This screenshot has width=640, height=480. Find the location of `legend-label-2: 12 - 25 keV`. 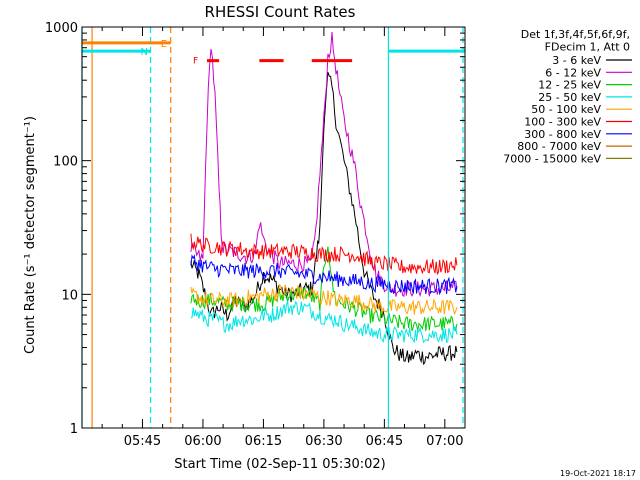

legend-label-2: 12 - 25 keV is located at coordinates (569, 85).